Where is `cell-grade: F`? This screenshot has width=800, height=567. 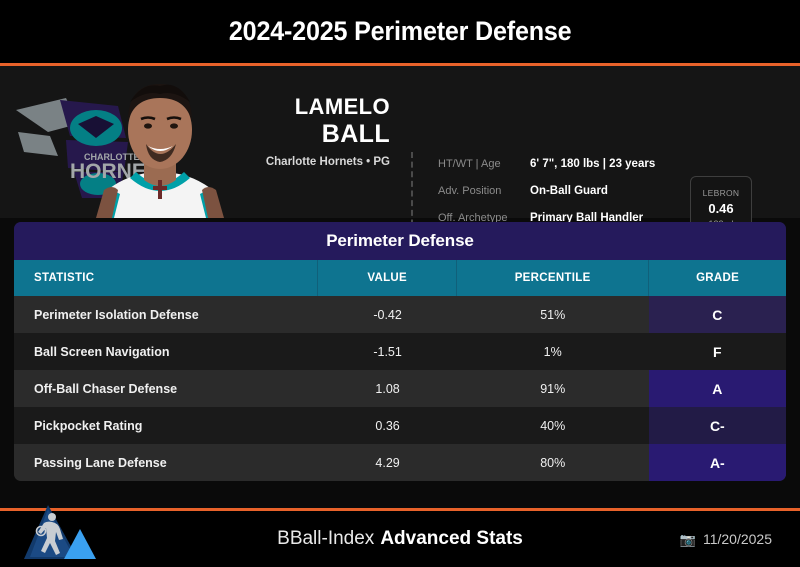 cell-grade: F is located at coordinates (717, 351).